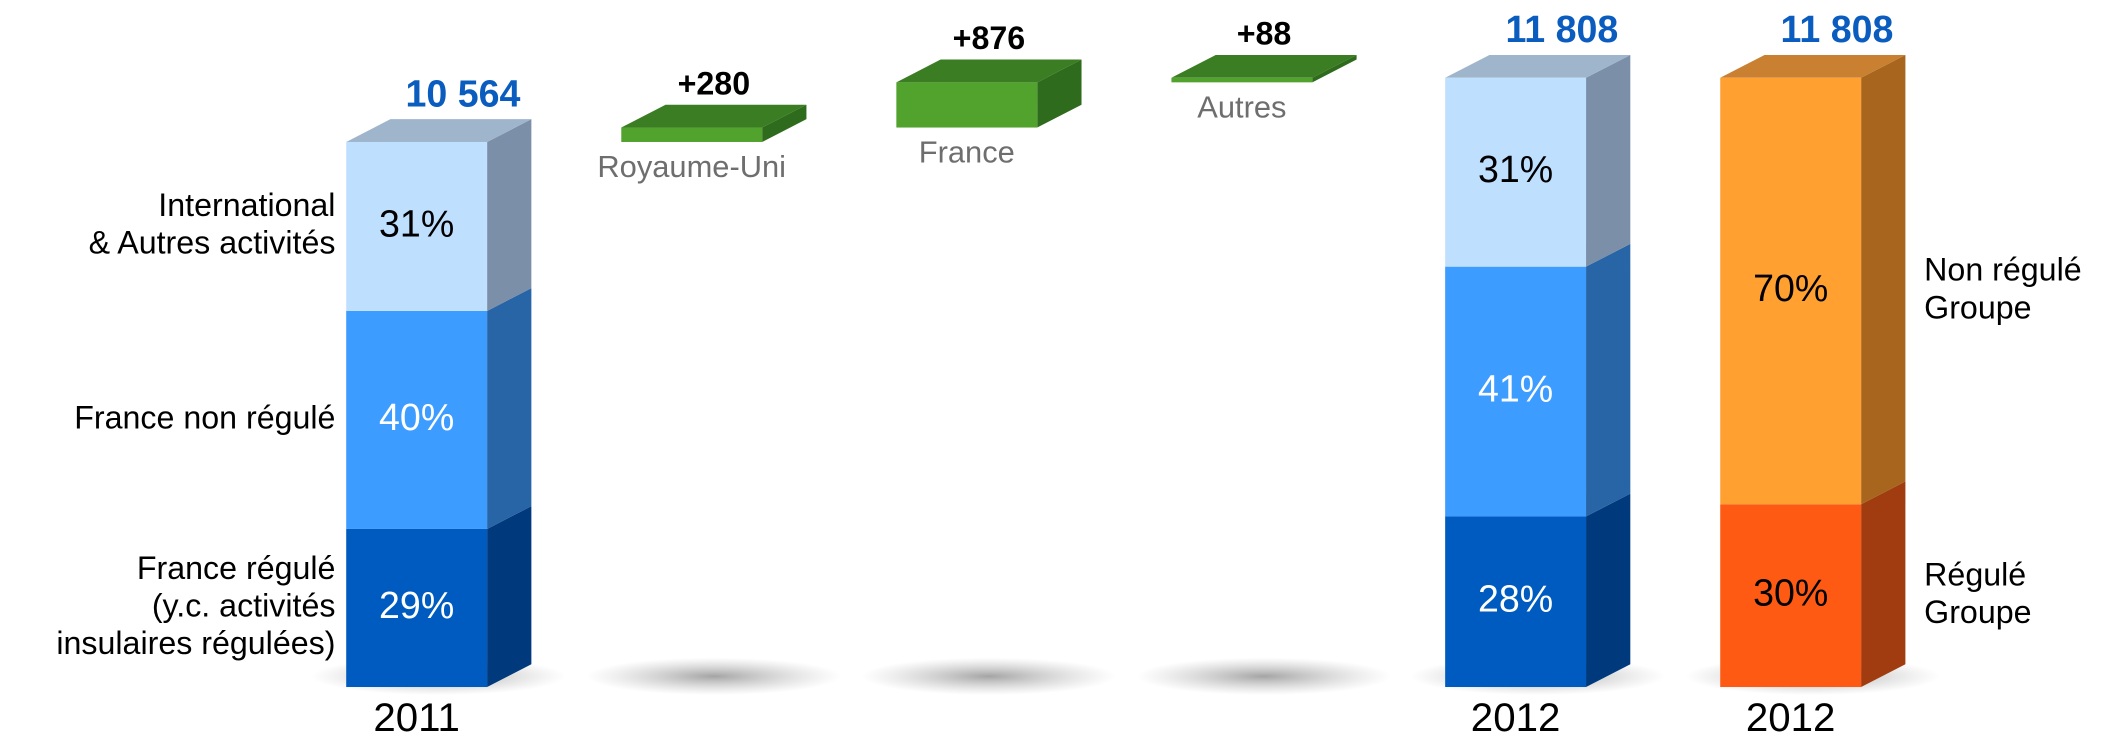 The height and width of the screenshot is (738, 2104). I want to click on segment-label: 41%, so click(1515, 388).